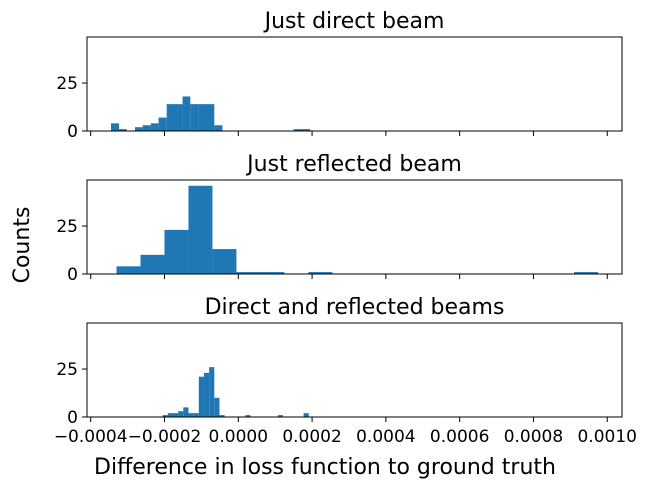 The width and height of the screenshot is (651, 491). Describe the element at coordinates (22, 245) in the screenshot. I see `y-axis-label: Counts` at that location.